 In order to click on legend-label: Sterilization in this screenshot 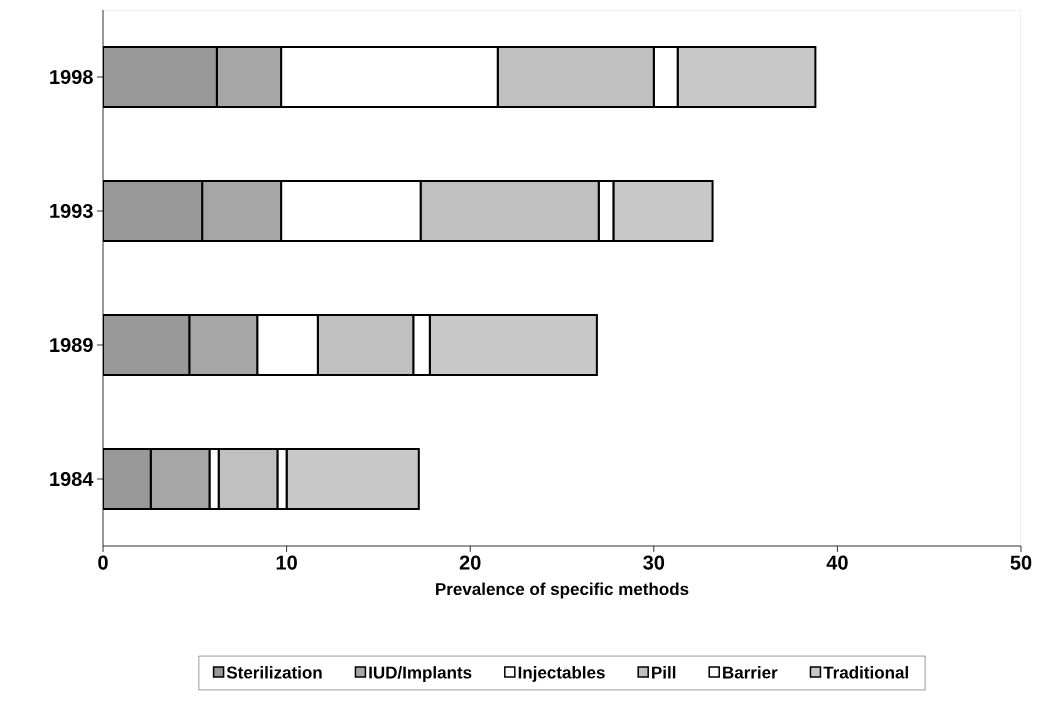, I will do `click(274, 672)`.